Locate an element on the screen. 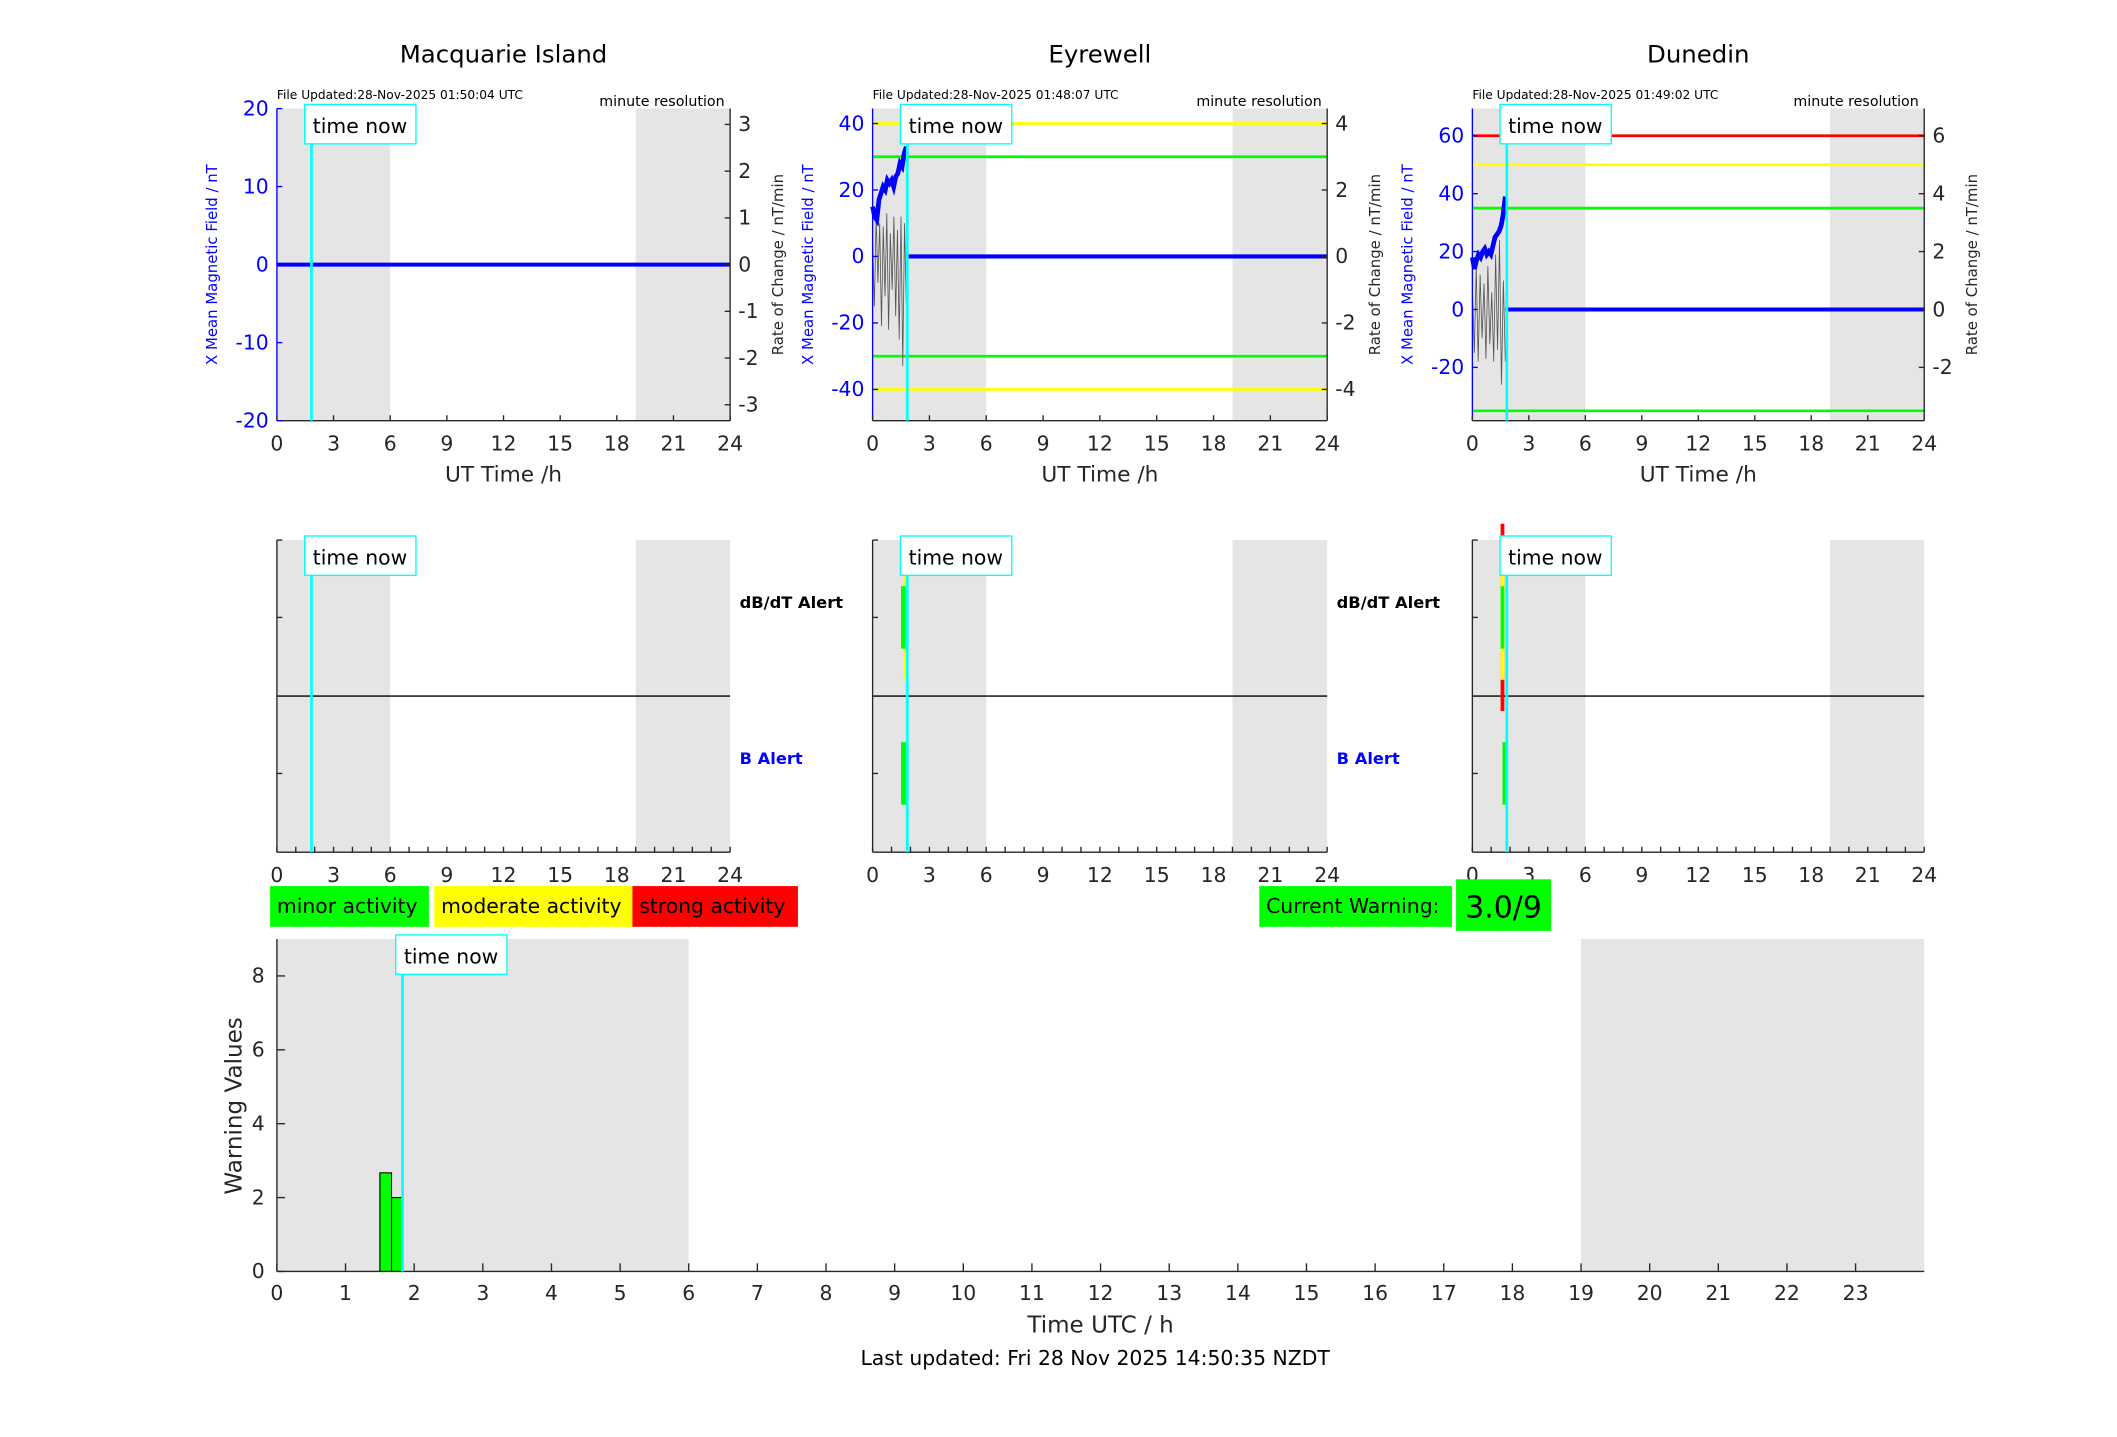  y-tick-label: -40 is located at coordinates (847, 389).